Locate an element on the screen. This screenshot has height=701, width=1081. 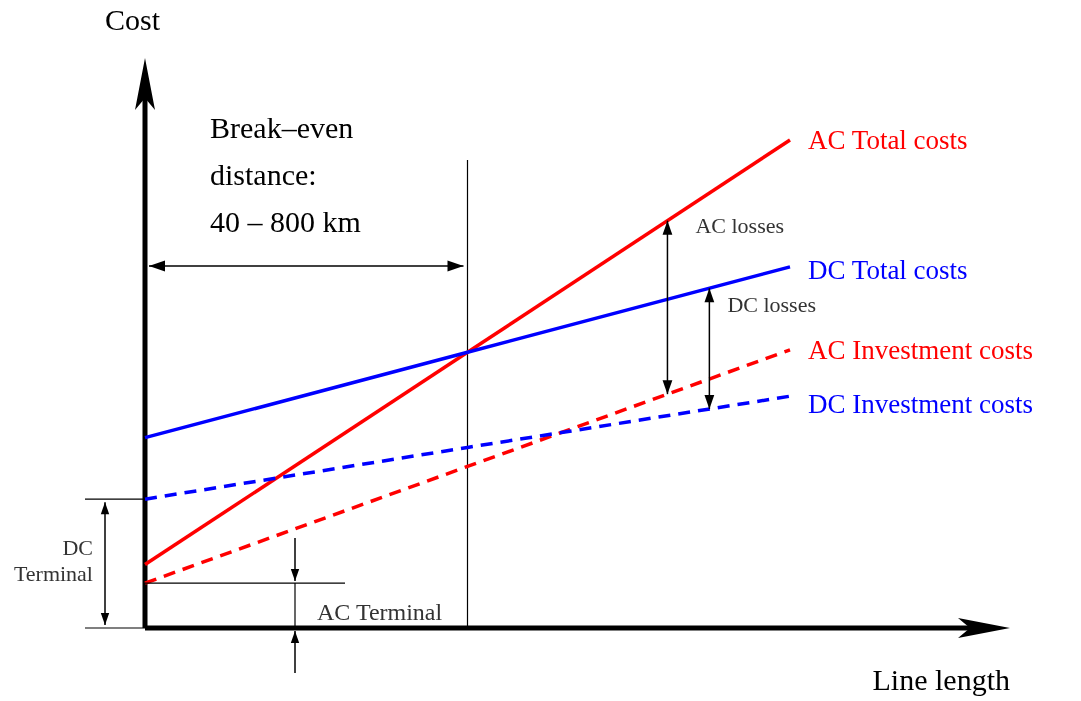
annotation: AC losses is located at coordinates (740, 225).